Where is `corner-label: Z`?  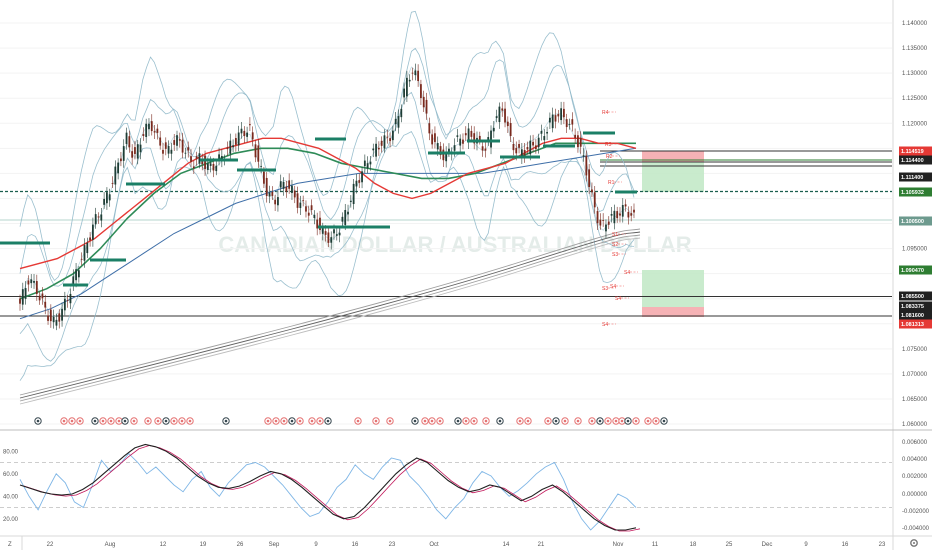
corner-label: Z is located at coordinates (10, 545).